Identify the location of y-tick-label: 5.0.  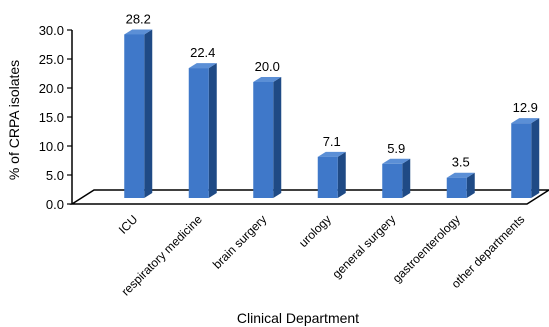
(55, 175).